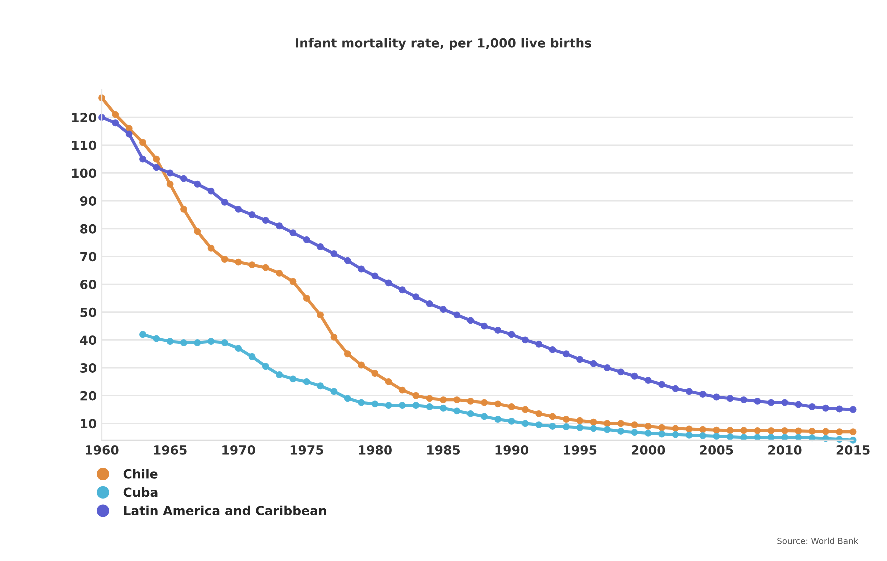  Describe the element at coordinates (170, 450) in the screenshot. I see `x-tick-label: 1965` at that location.